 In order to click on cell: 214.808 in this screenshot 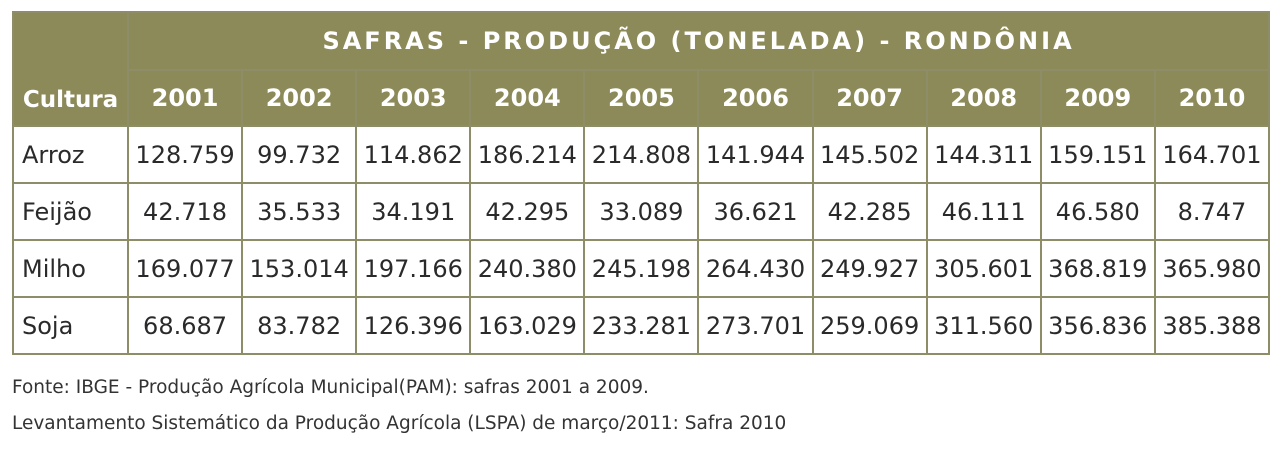, I will do `click(641, 154)`.